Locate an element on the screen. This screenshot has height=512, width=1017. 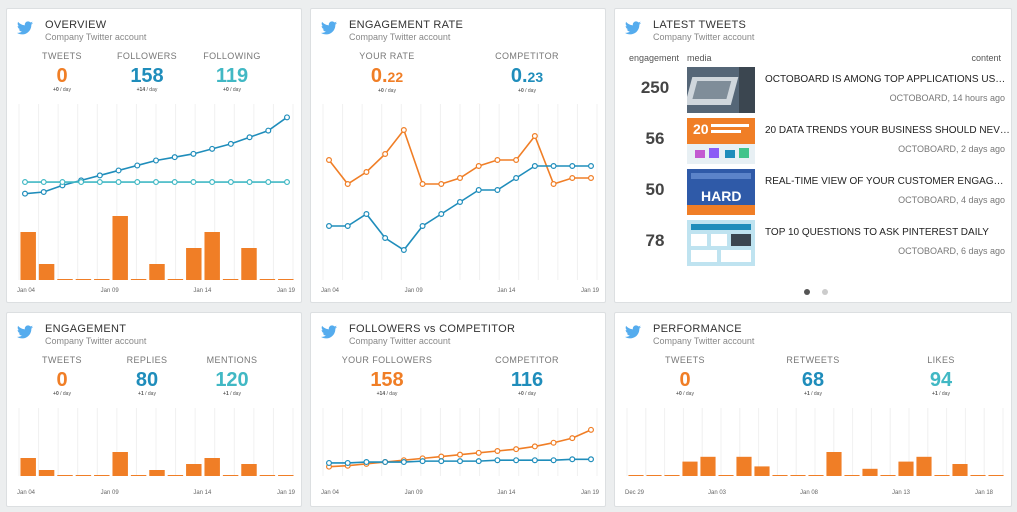
tweet-media-thumbnail: 20 is located at coordinates (721, 141).